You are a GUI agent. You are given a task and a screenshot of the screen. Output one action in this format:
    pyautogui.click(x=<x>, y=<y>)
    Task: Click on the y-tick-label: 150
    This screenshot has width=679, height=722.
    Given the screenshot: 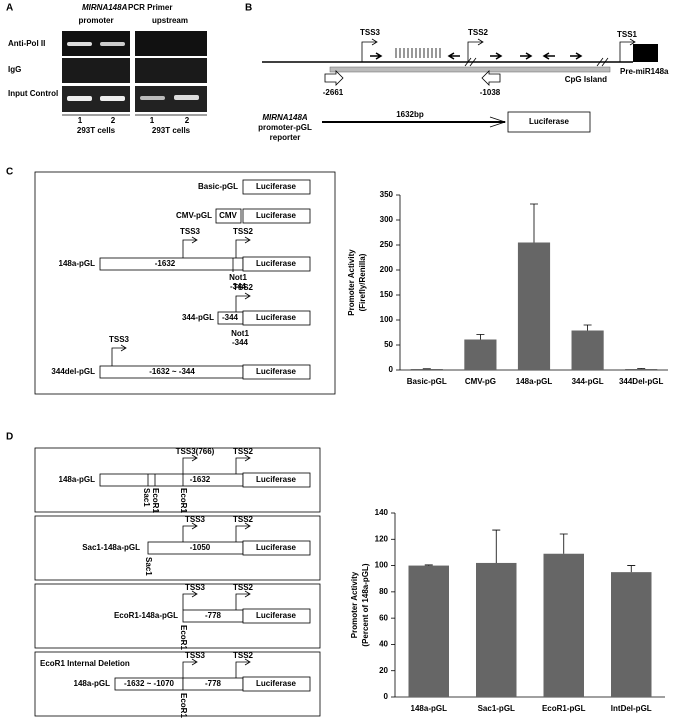 What is the action you would take?
    pyautogui.click(x=387, y=294)
    